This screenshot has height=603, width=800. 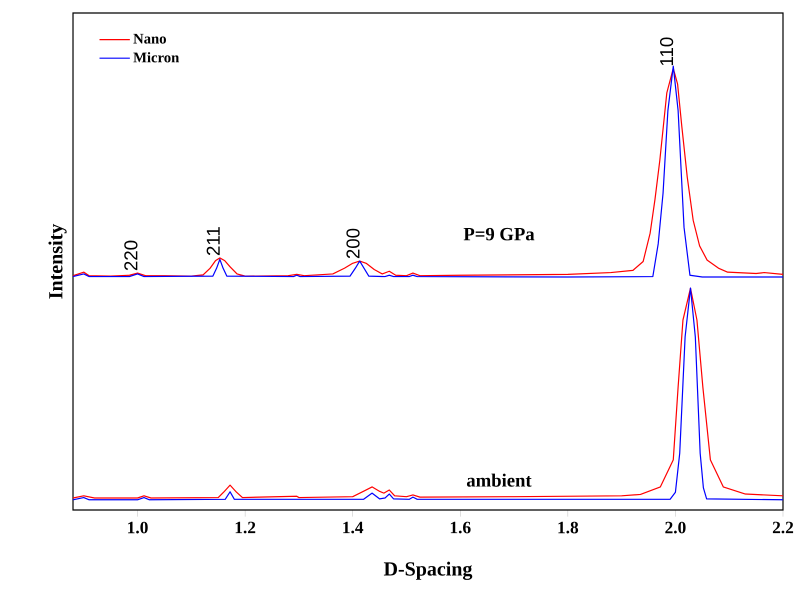 What do you see at coordinates (499, 480) in the screenshot?
I see `annotation: ambient` at bounding box center [499, 480].